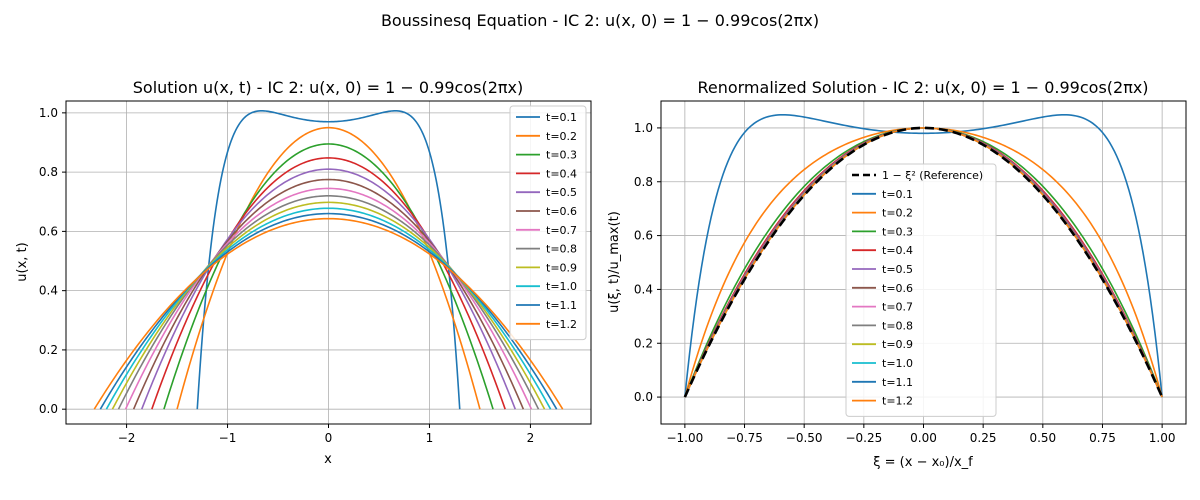 The width and height of the screenshot is (1200, 500). What do you see at coordinates (561, 136) in the screenshot?
I see `left-legend-label: t=0.2` at bounding box center [561, 136].